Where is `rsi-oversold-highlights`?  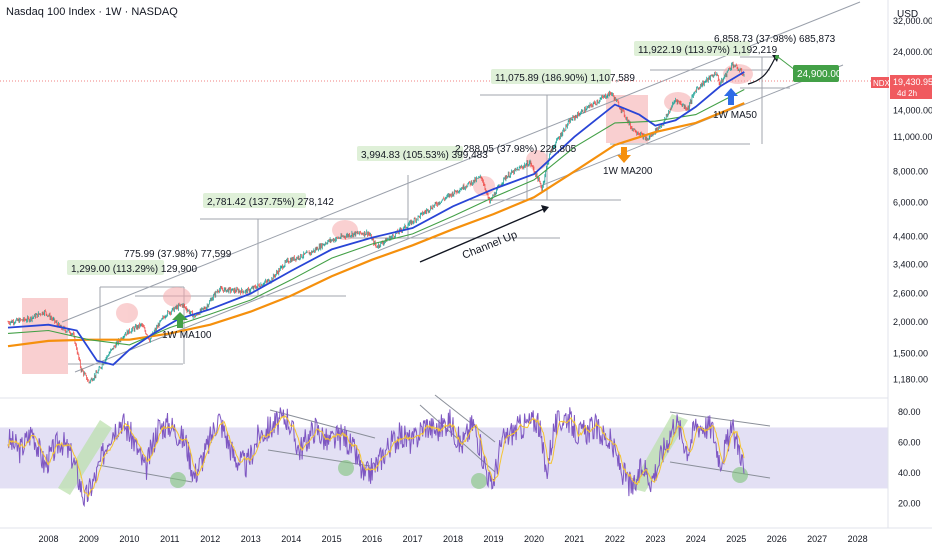
rsi-oversold-highlights is located at coordinates (459, 474).